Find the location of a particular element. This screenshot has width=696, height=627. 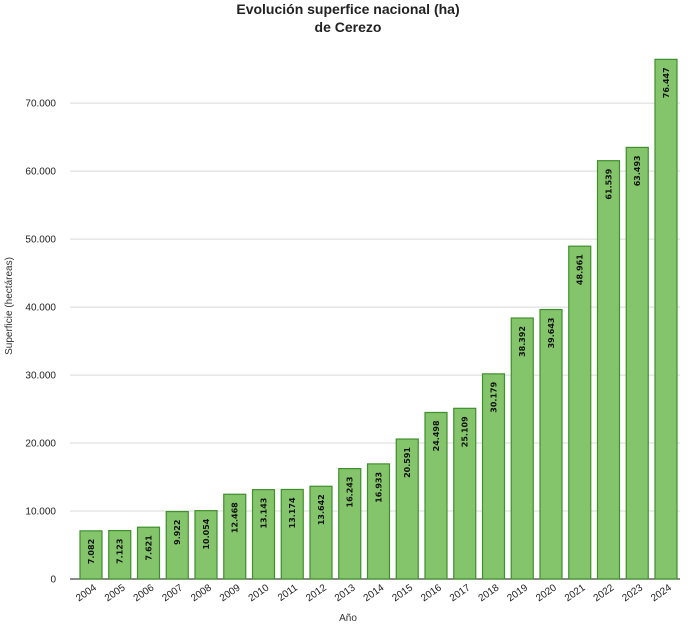

bar-2011 is located at coordinates (292, 534).